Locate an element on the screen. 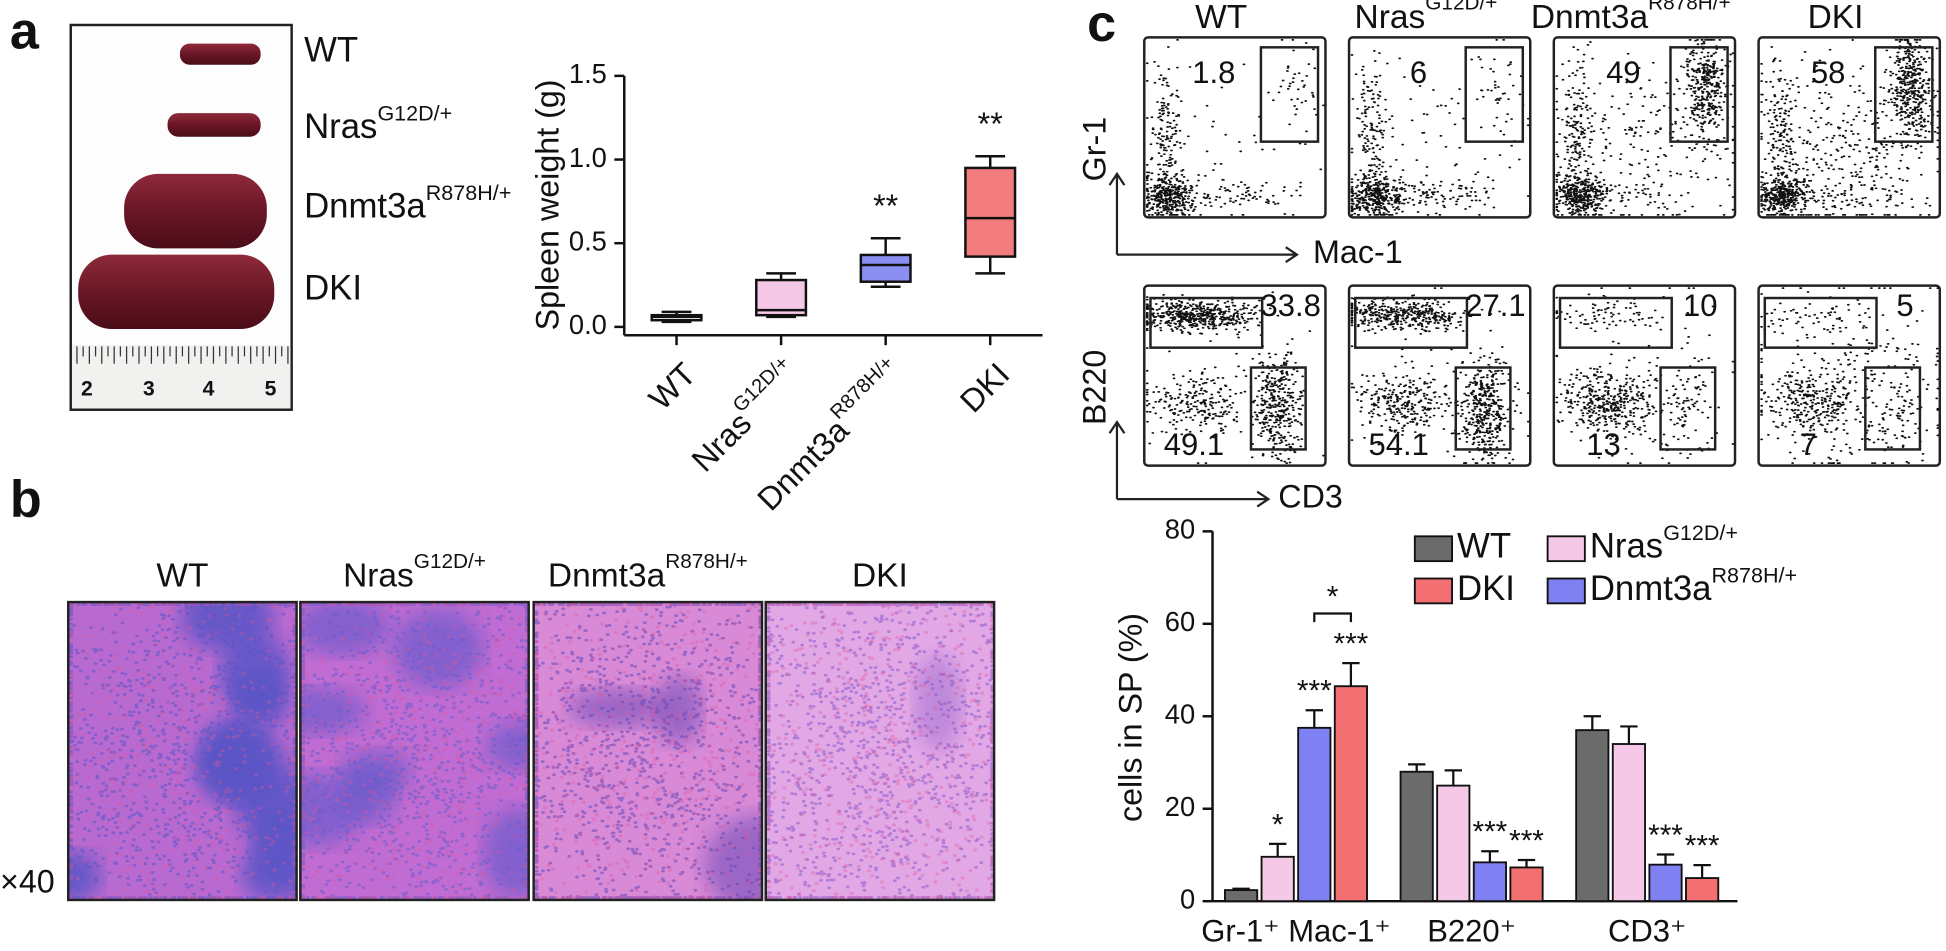  comparison-label: * is located at coordinates (1333, 596).